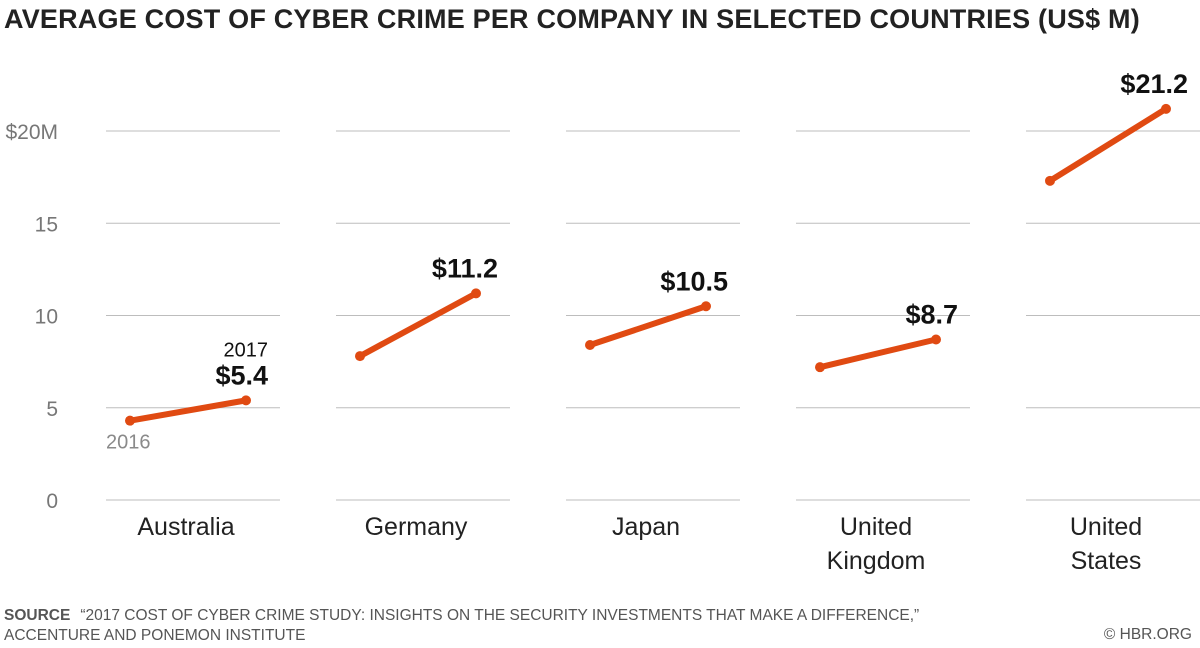  What do you see at coordinates (52, 501) in the screenshot?
I see `y-tick-label: 0` at bounding box center [52, 501].